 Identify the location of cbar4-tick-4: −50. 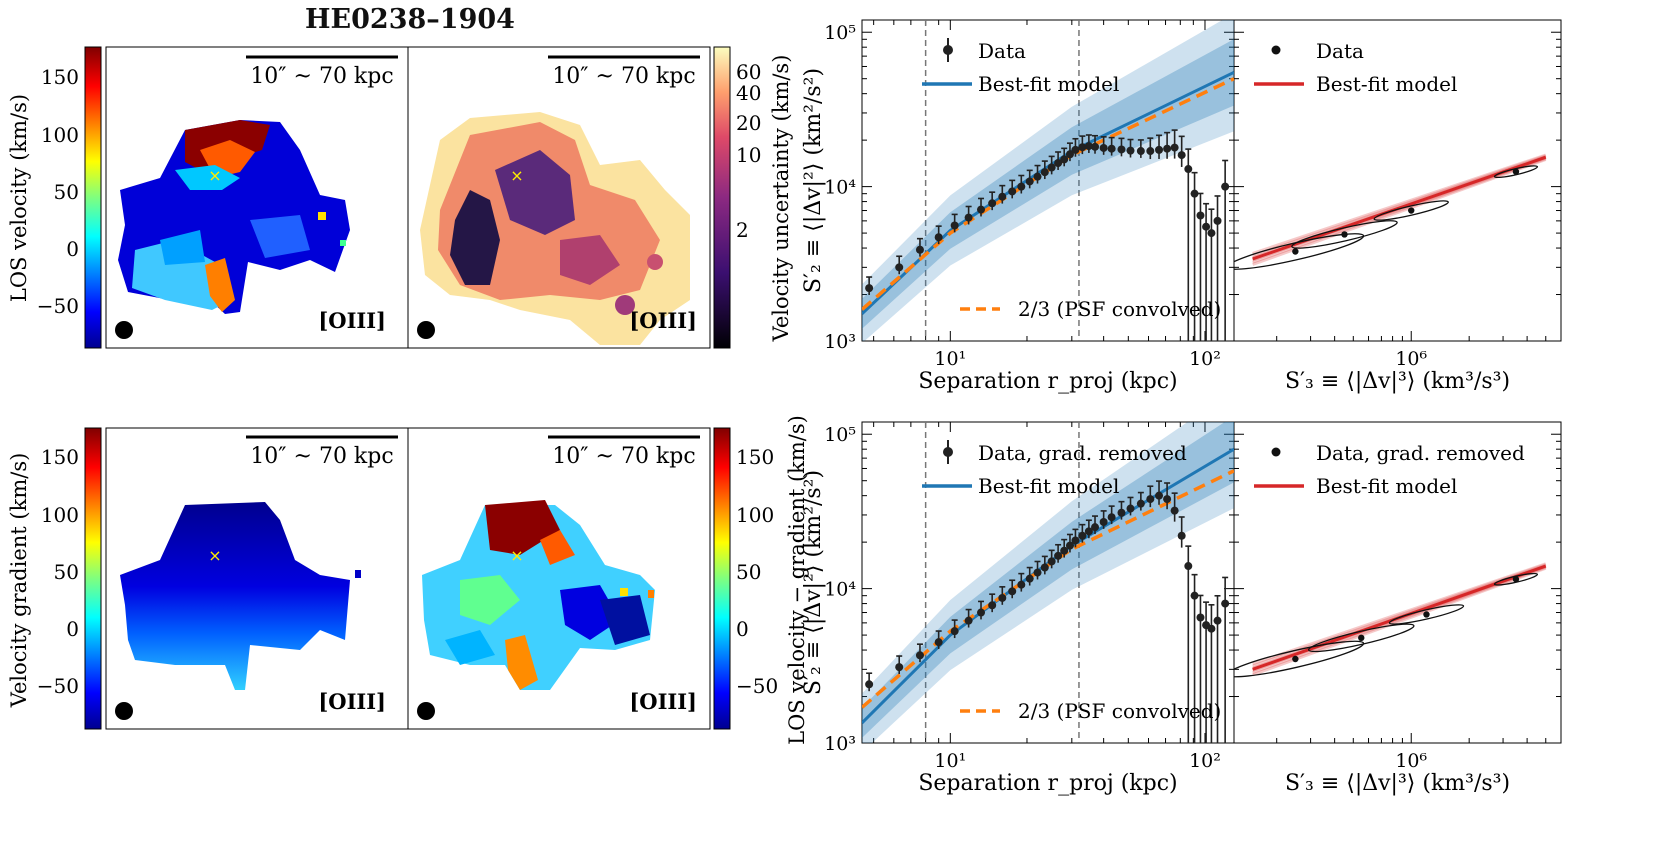
(757, 686).